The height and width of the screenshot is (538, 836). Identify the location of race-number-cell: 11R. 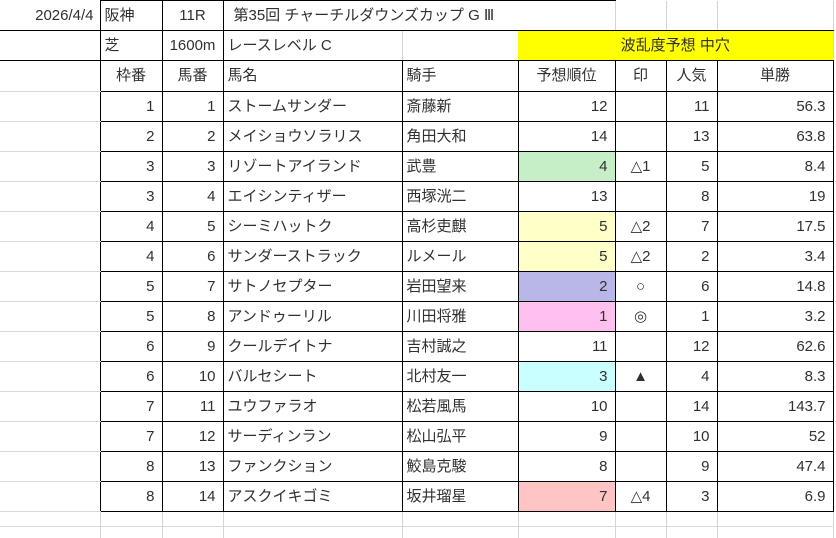
(192, 16).